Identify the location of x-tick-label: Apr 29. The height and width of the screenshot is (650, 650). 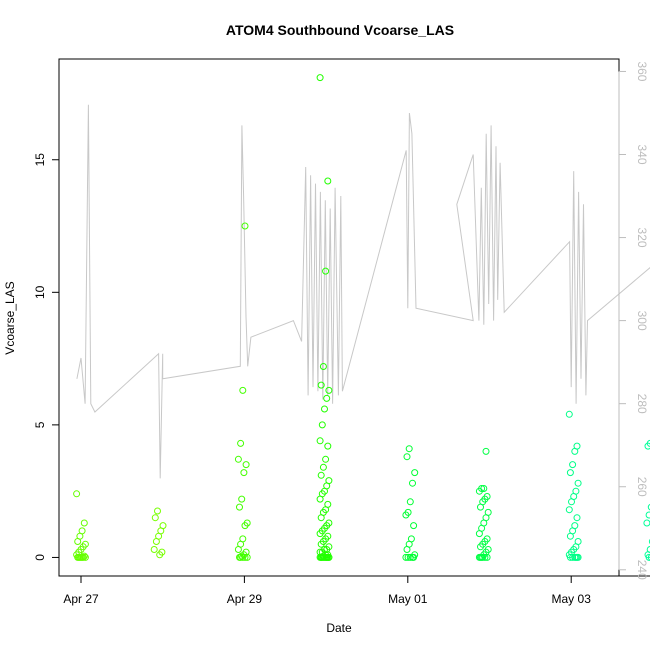
(245, 599).